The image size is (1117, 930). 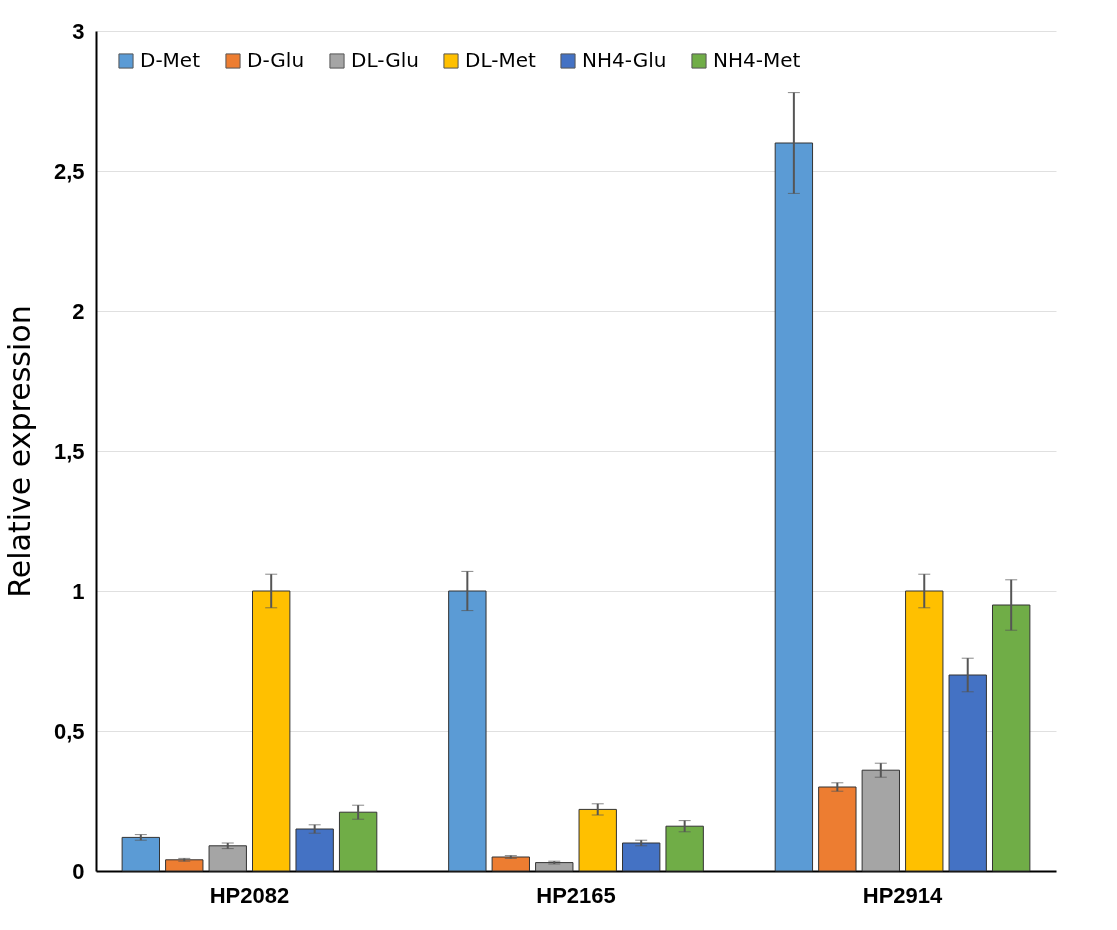 What do you see at coordinates (69, 451) in the screenshot?
I see `y-tick-label: 1,5` at bounding box center [69, 451].